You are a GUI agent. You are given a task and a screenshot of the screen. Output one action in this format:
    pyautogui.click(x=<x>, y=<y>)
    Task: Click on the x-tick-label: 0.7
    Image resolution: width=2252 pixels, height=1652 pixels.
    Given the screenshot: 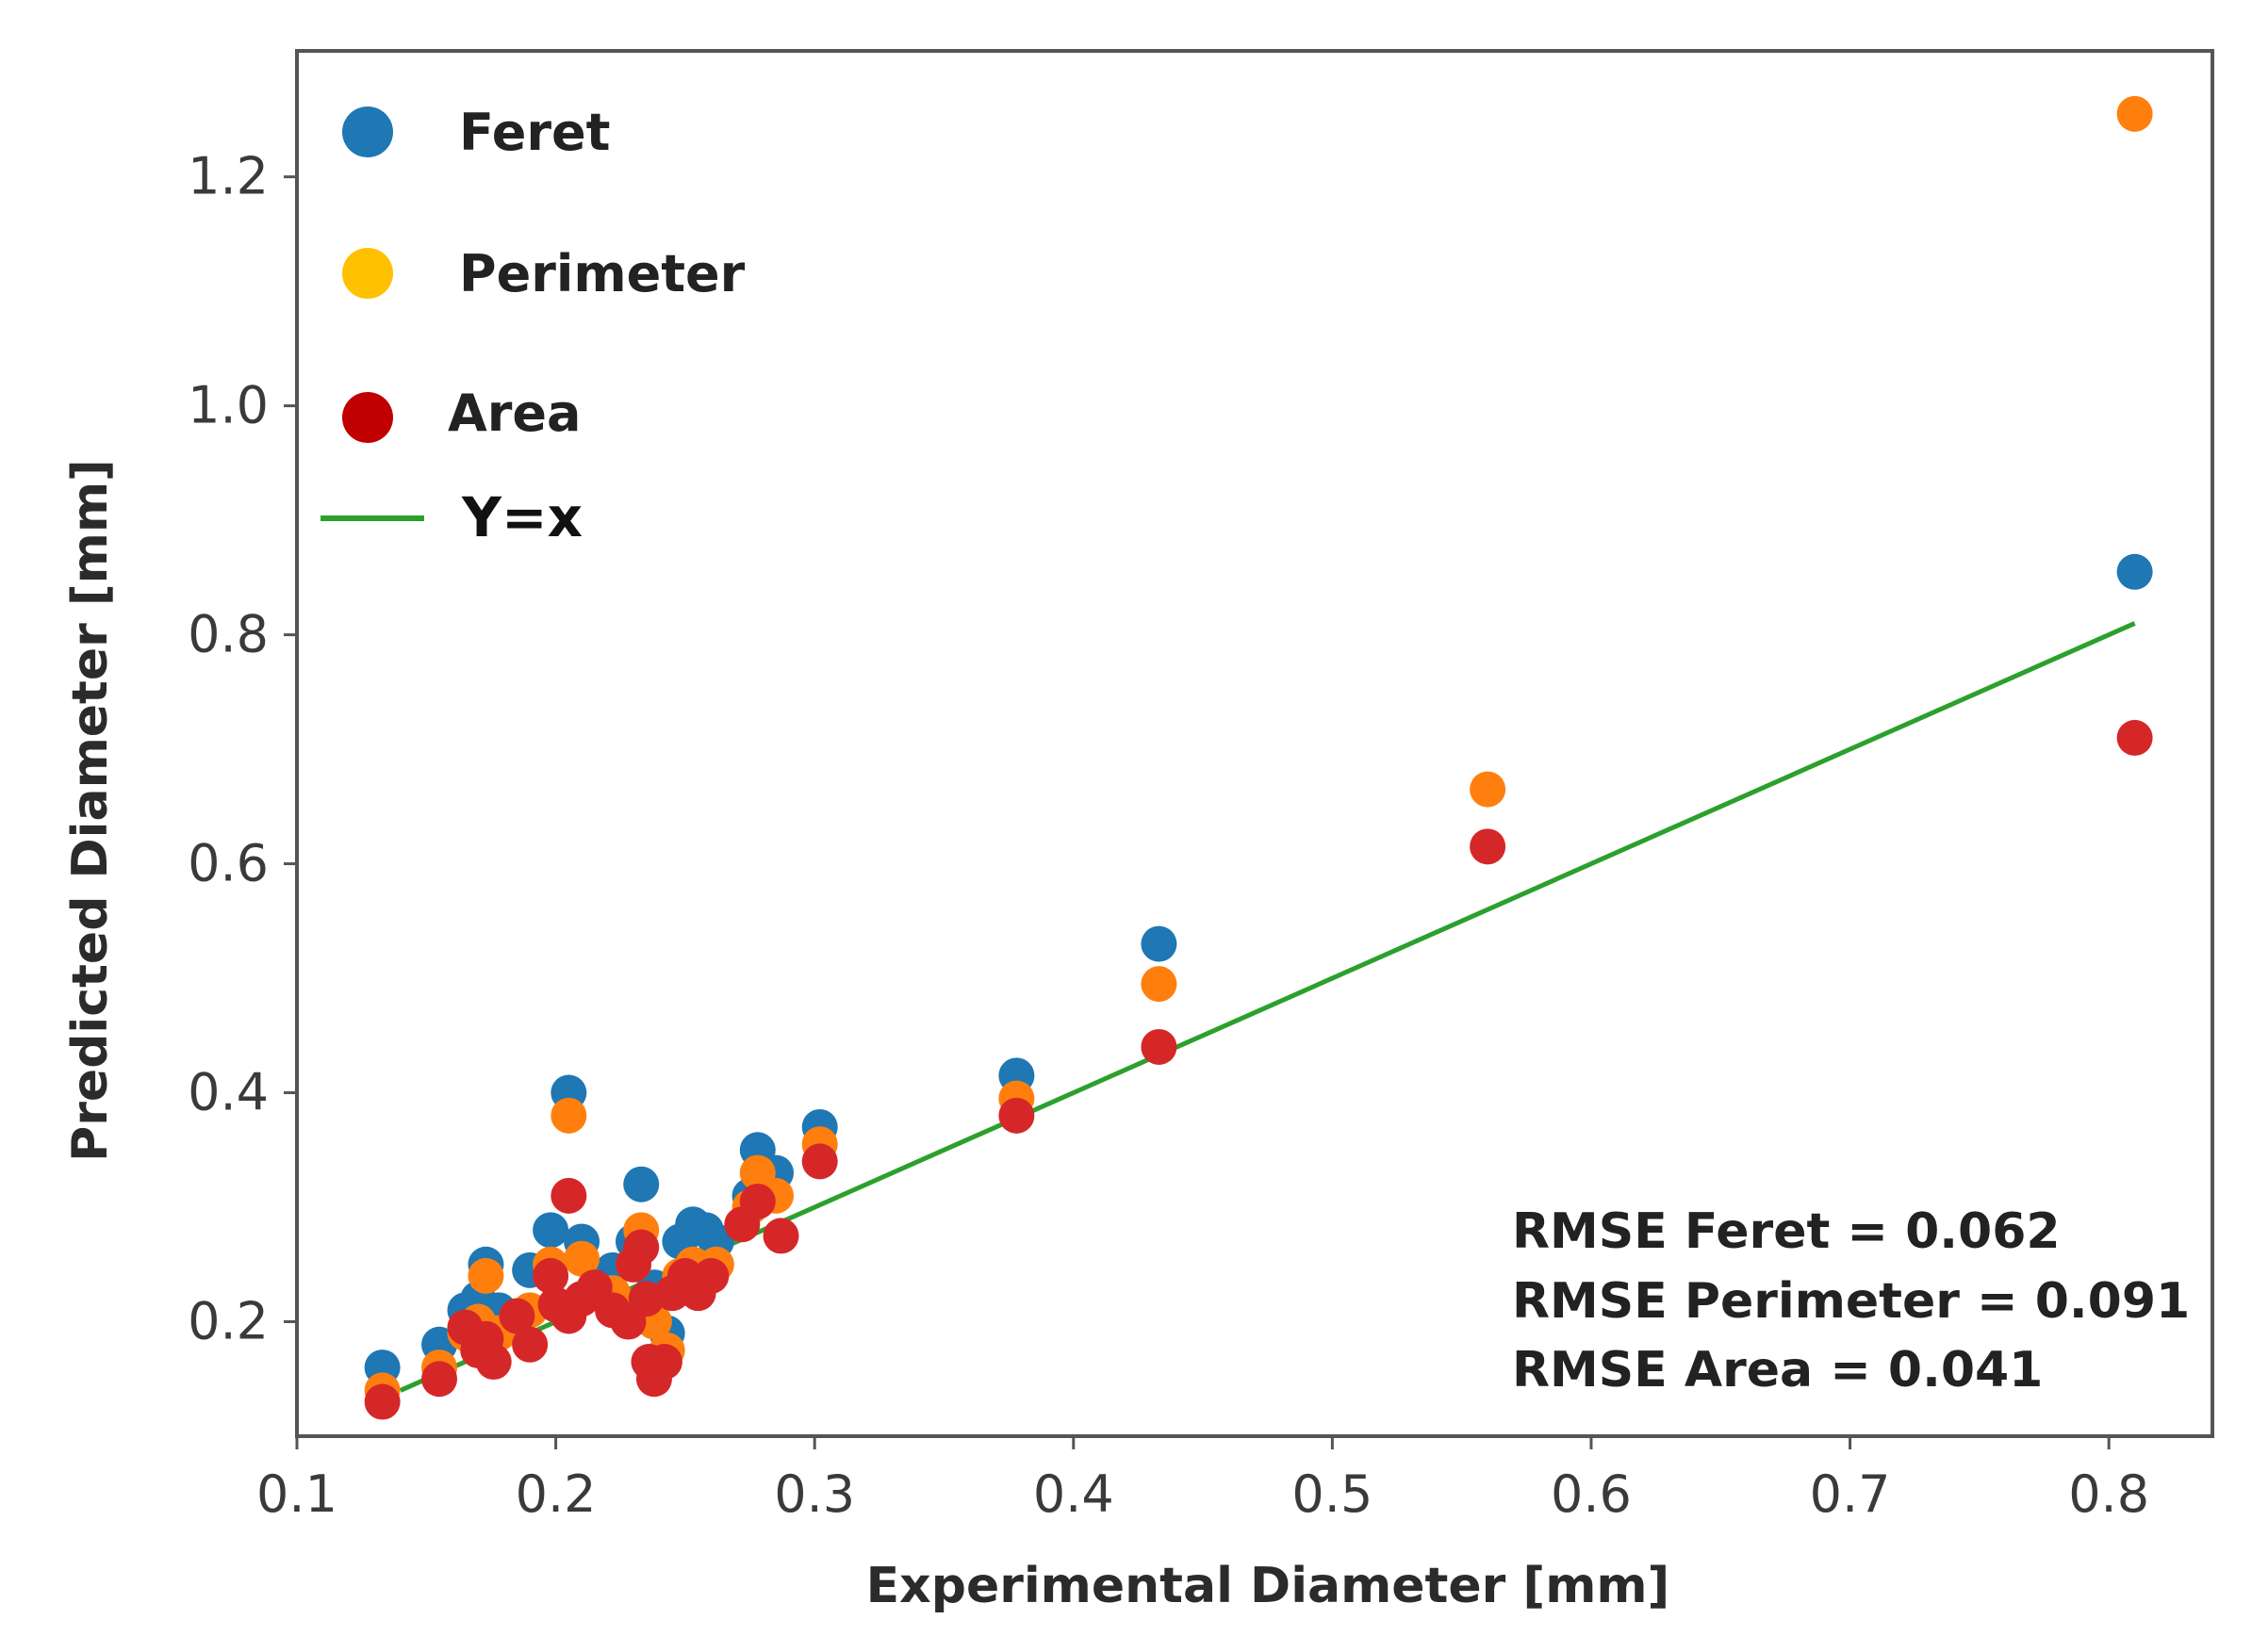 What is the action you would take?
    pyautogui.click(x=1850, y=1494)
    